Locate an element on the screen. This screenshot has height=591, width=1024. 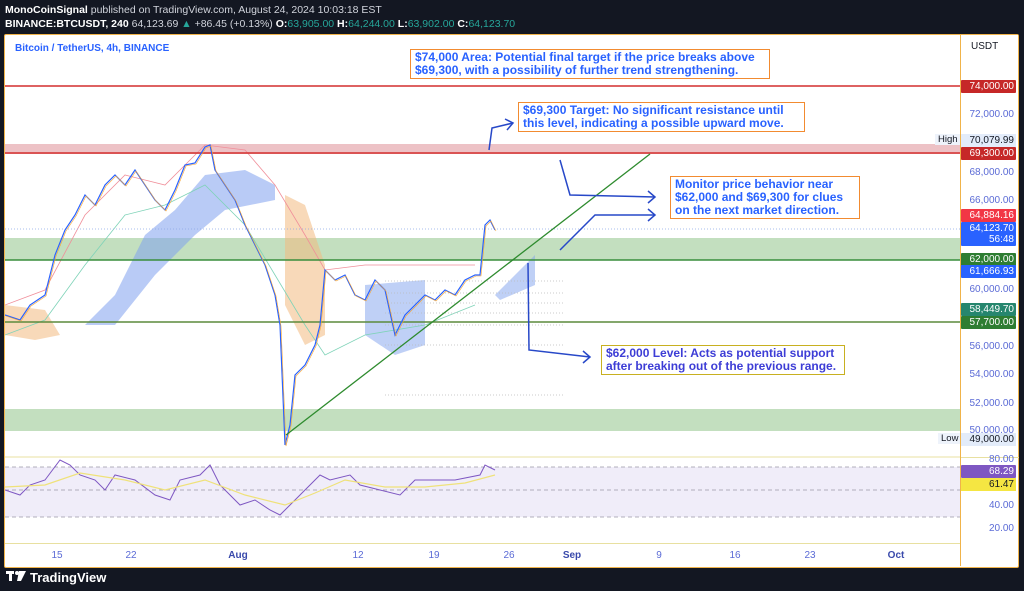
time-tick: 9 is located at coordinates (659, 555).